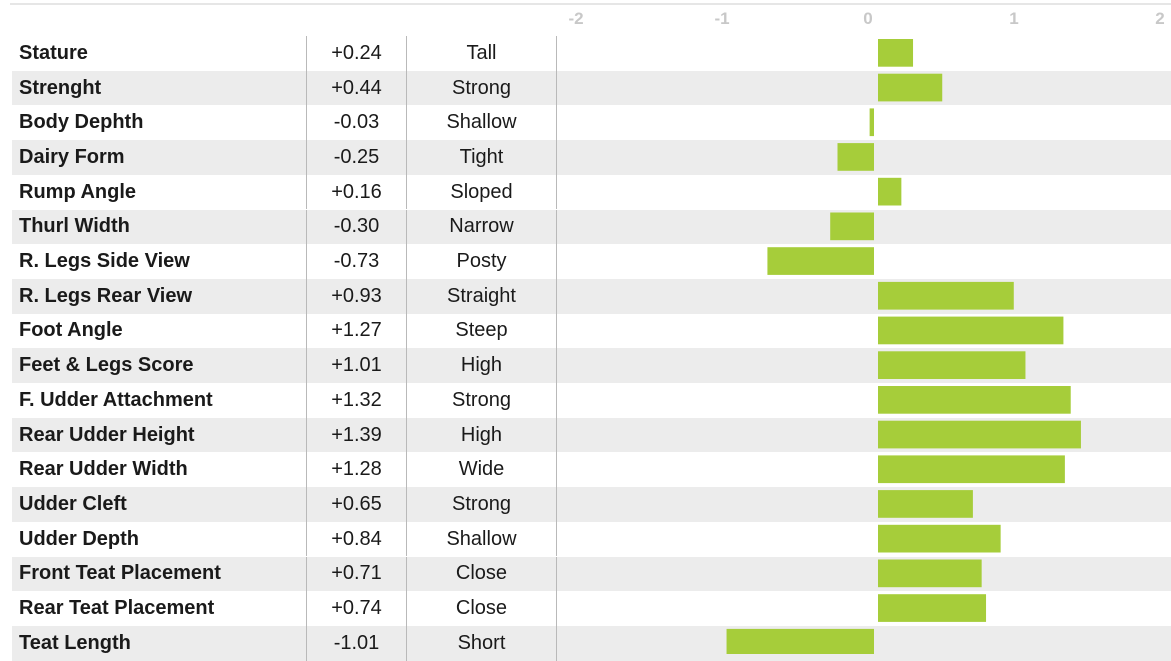 The width and height of the screenshot is (1171, 661). I want to click on trait-name: R. Legs Side View, so click(104, 261).